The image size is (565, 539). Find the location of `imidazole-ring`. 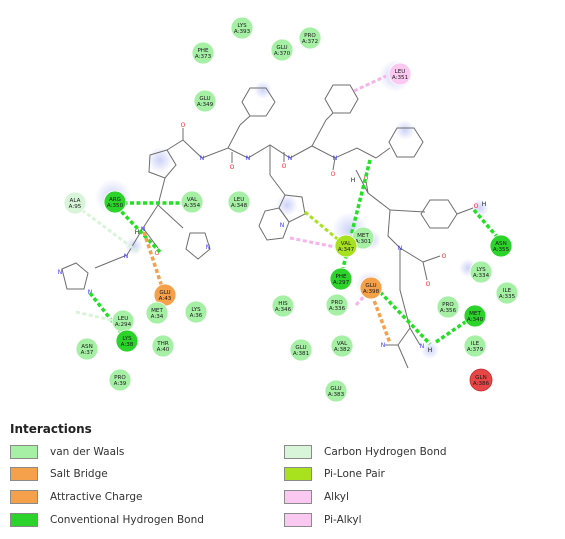

imidazole-ring is located at coordinates (198, 246).